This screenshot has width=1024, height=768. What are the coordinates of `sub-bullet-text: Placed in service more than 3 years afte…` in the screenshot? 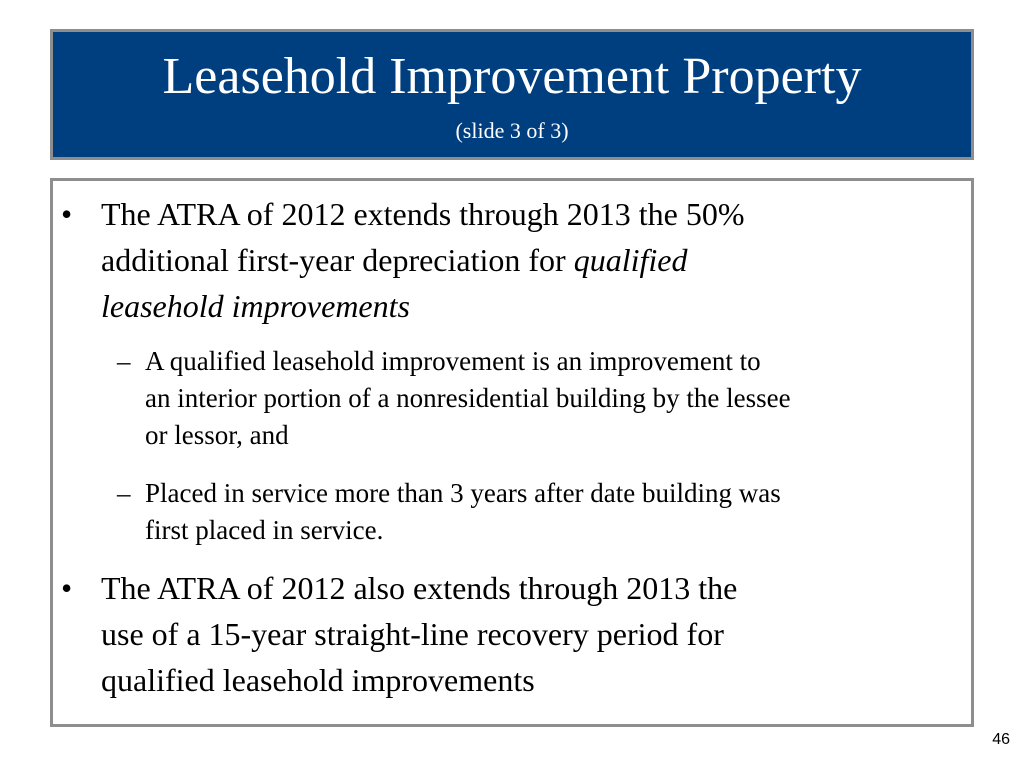 It's located at (553, 512).